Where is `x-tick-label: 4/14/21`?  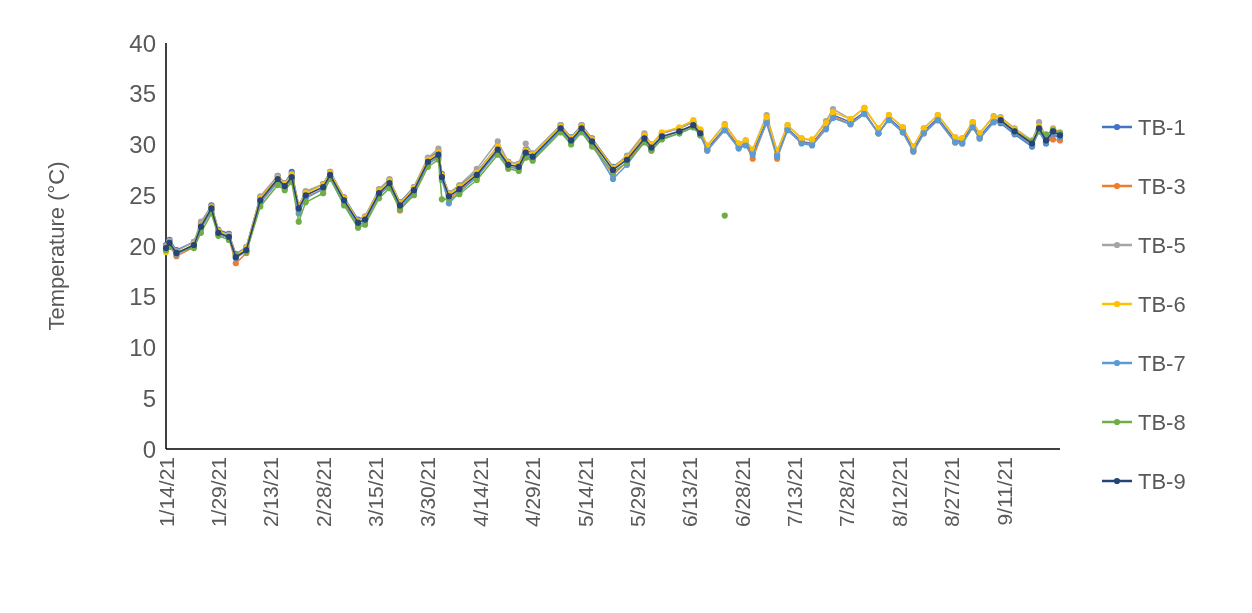
x-tick-label: 4/14/21 is located at coordinates (480, 492).